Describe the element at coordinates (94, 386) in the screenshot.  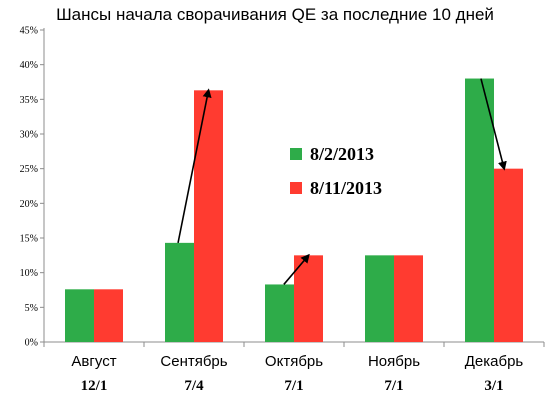
I see `x-category-sublabel: 12/1` at that location.